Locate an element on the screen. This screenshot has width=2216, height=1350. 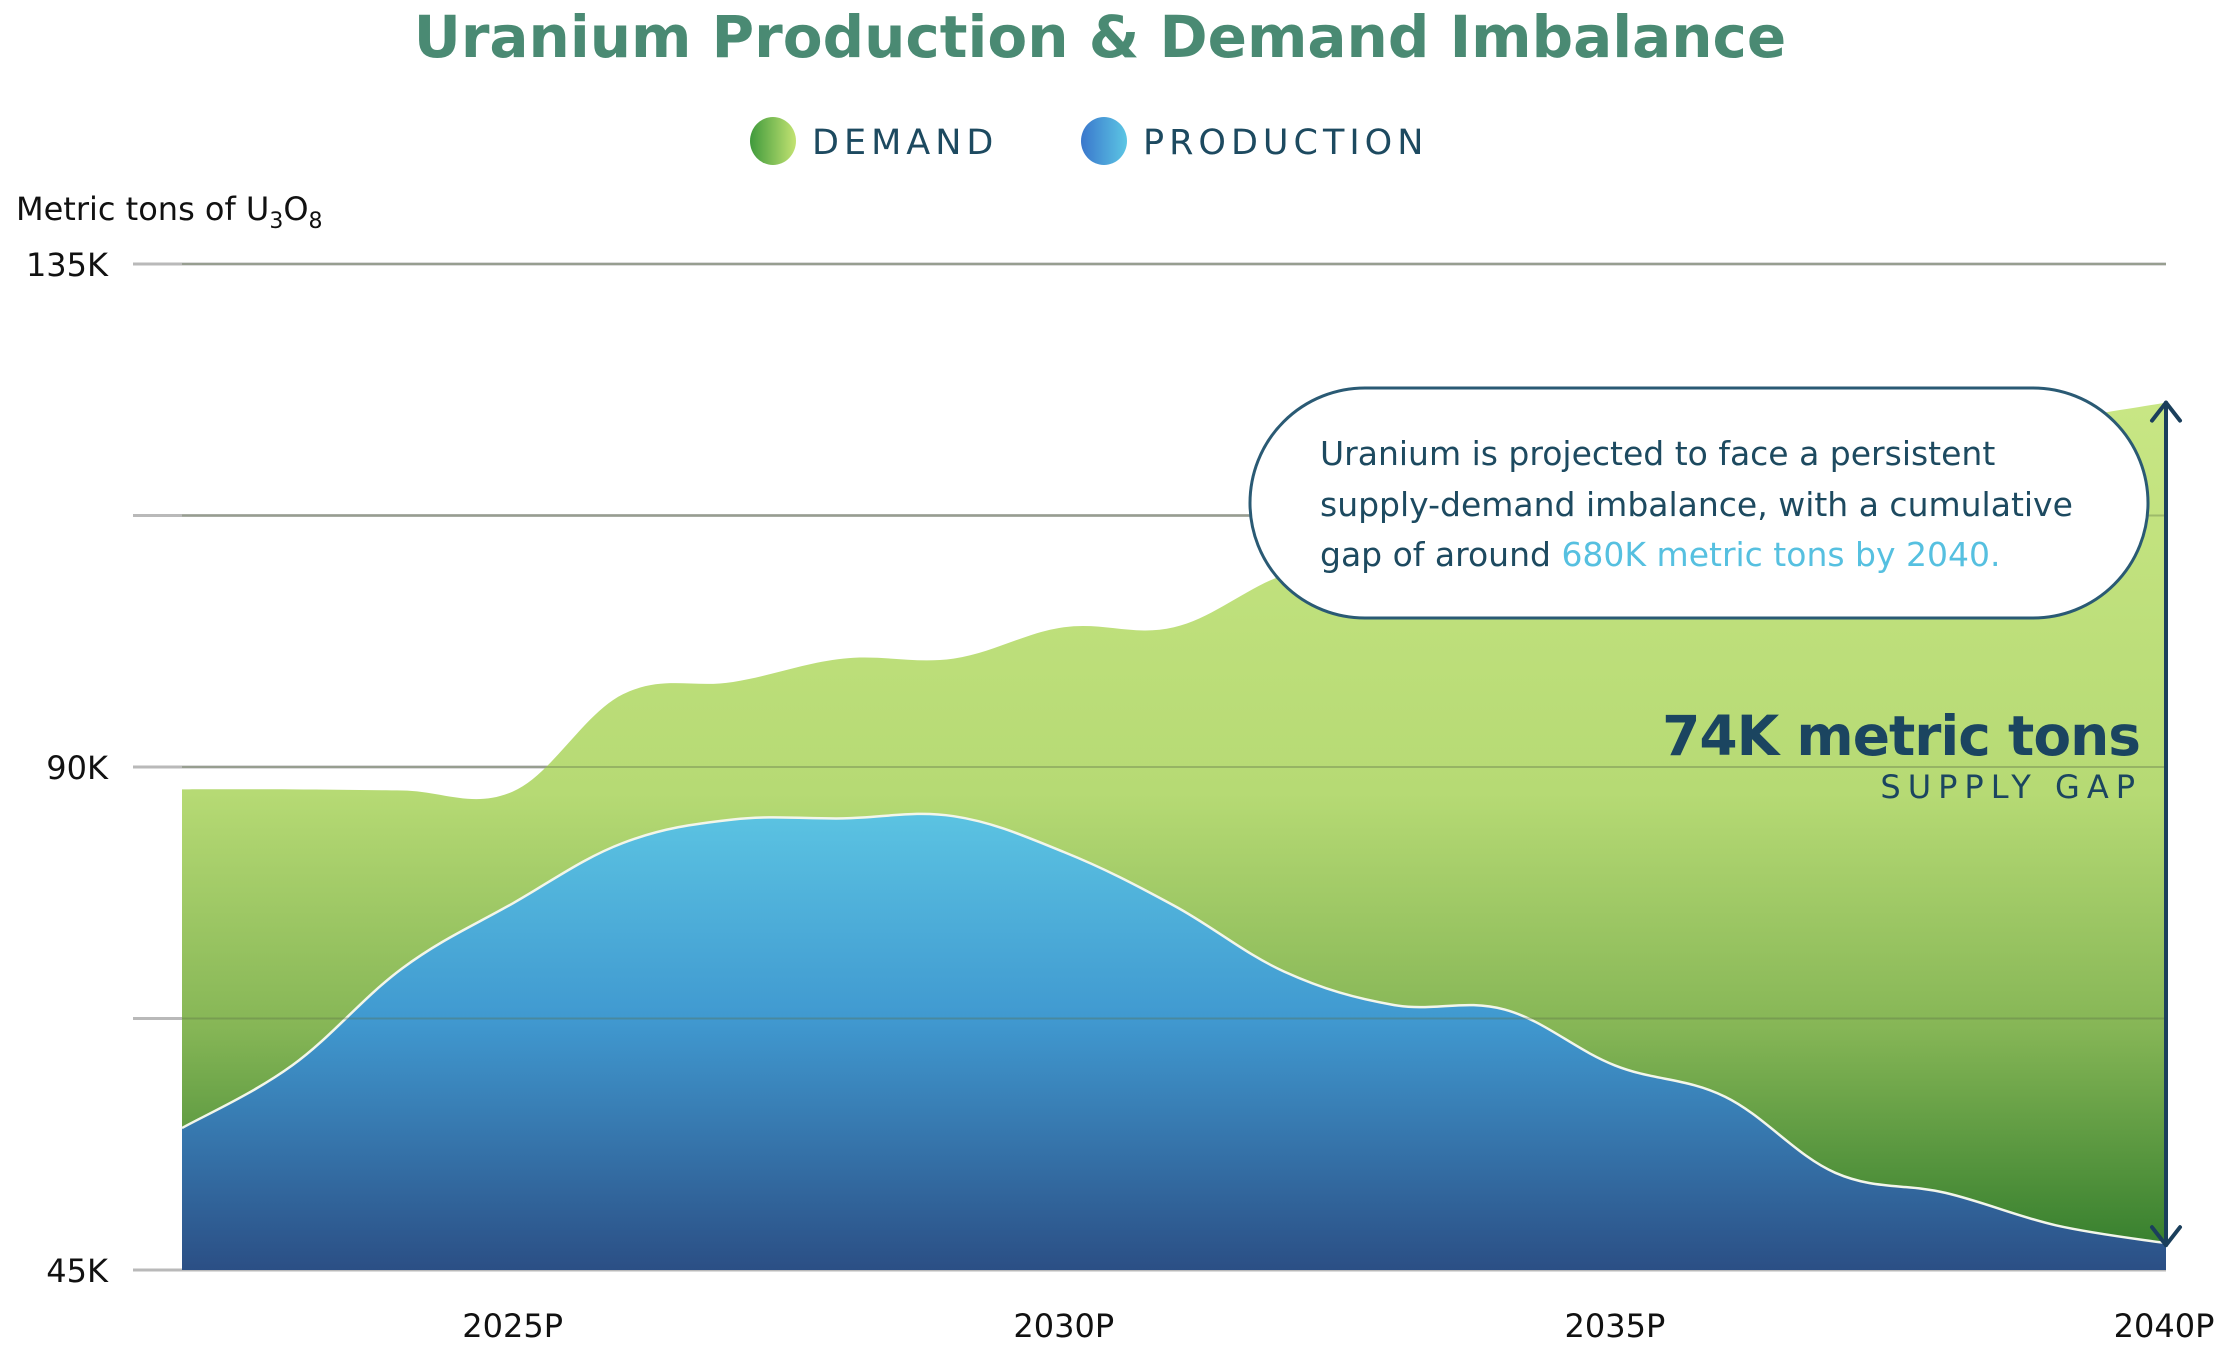
y-axis-ticks: 135K 90K 45K is located at coordinates (67, 768).